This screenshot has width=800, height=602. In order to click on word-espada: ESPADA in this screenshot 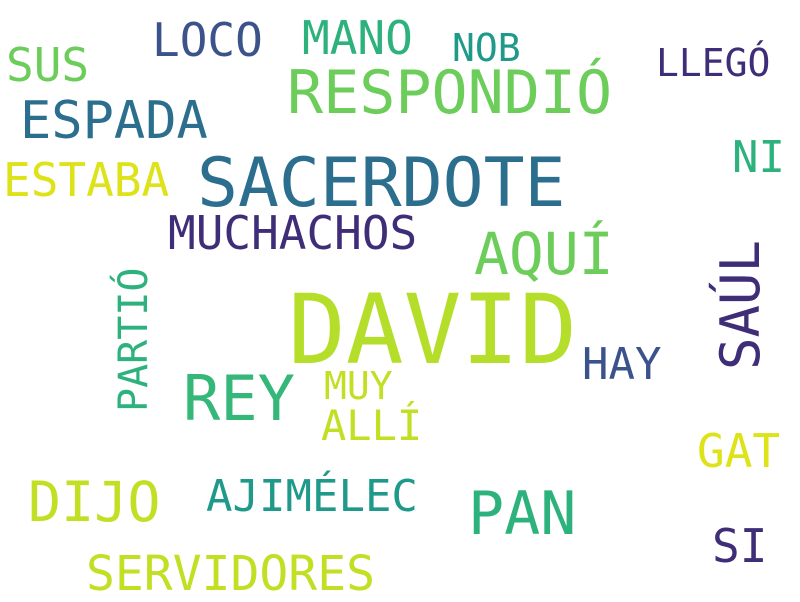, I will do `click(114, 121)`.